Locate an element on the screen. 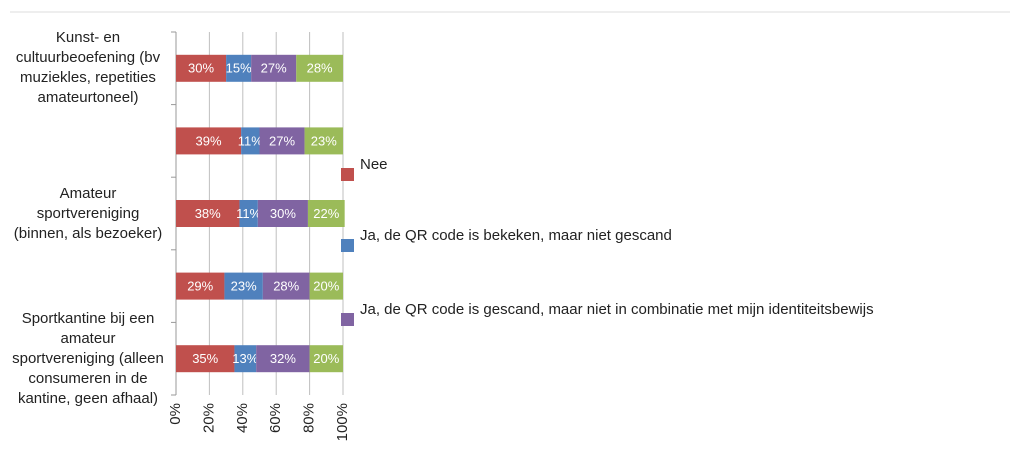 The height and width of the screenshot is (475, 1010). data-label: 13% is located at coordinates (245, 358).